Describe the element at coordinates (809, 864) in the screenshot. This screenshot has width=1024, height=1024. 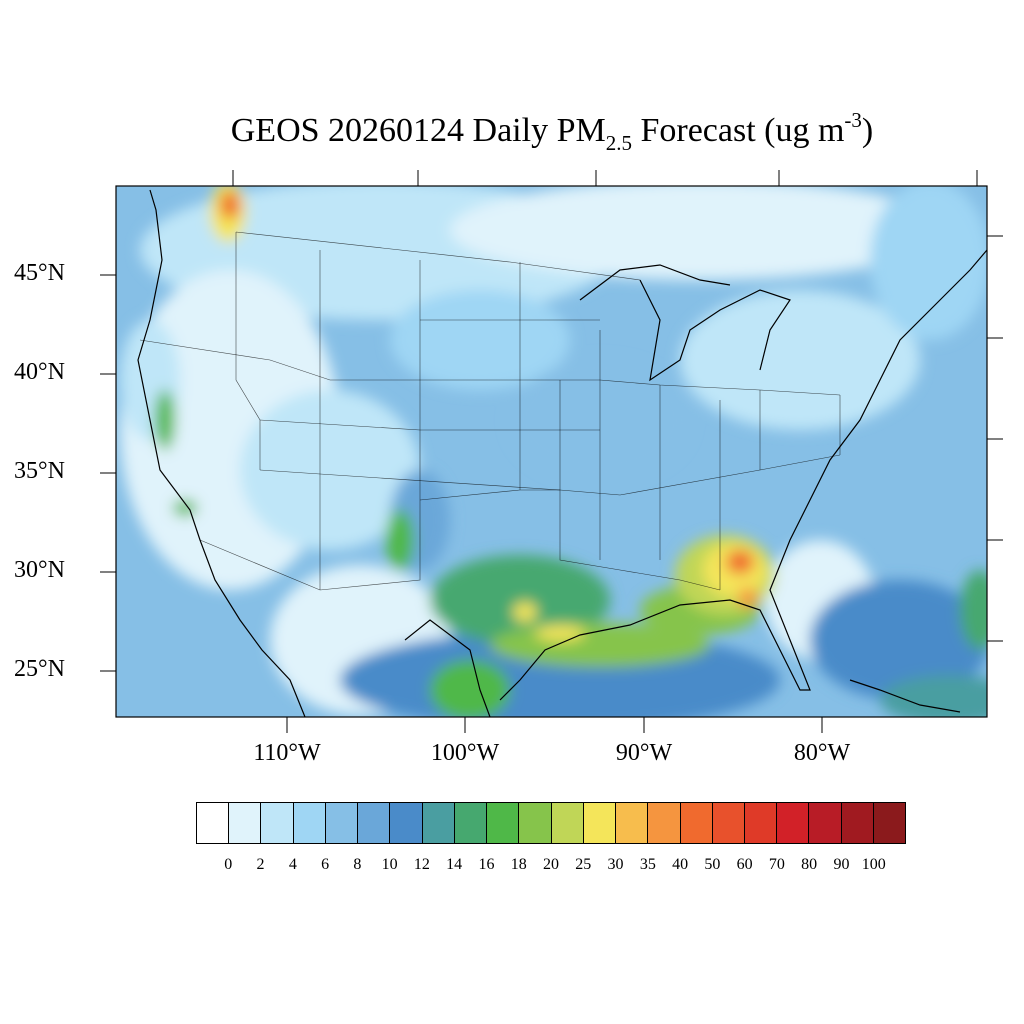
I see `colorbar-label: 80` at that location.